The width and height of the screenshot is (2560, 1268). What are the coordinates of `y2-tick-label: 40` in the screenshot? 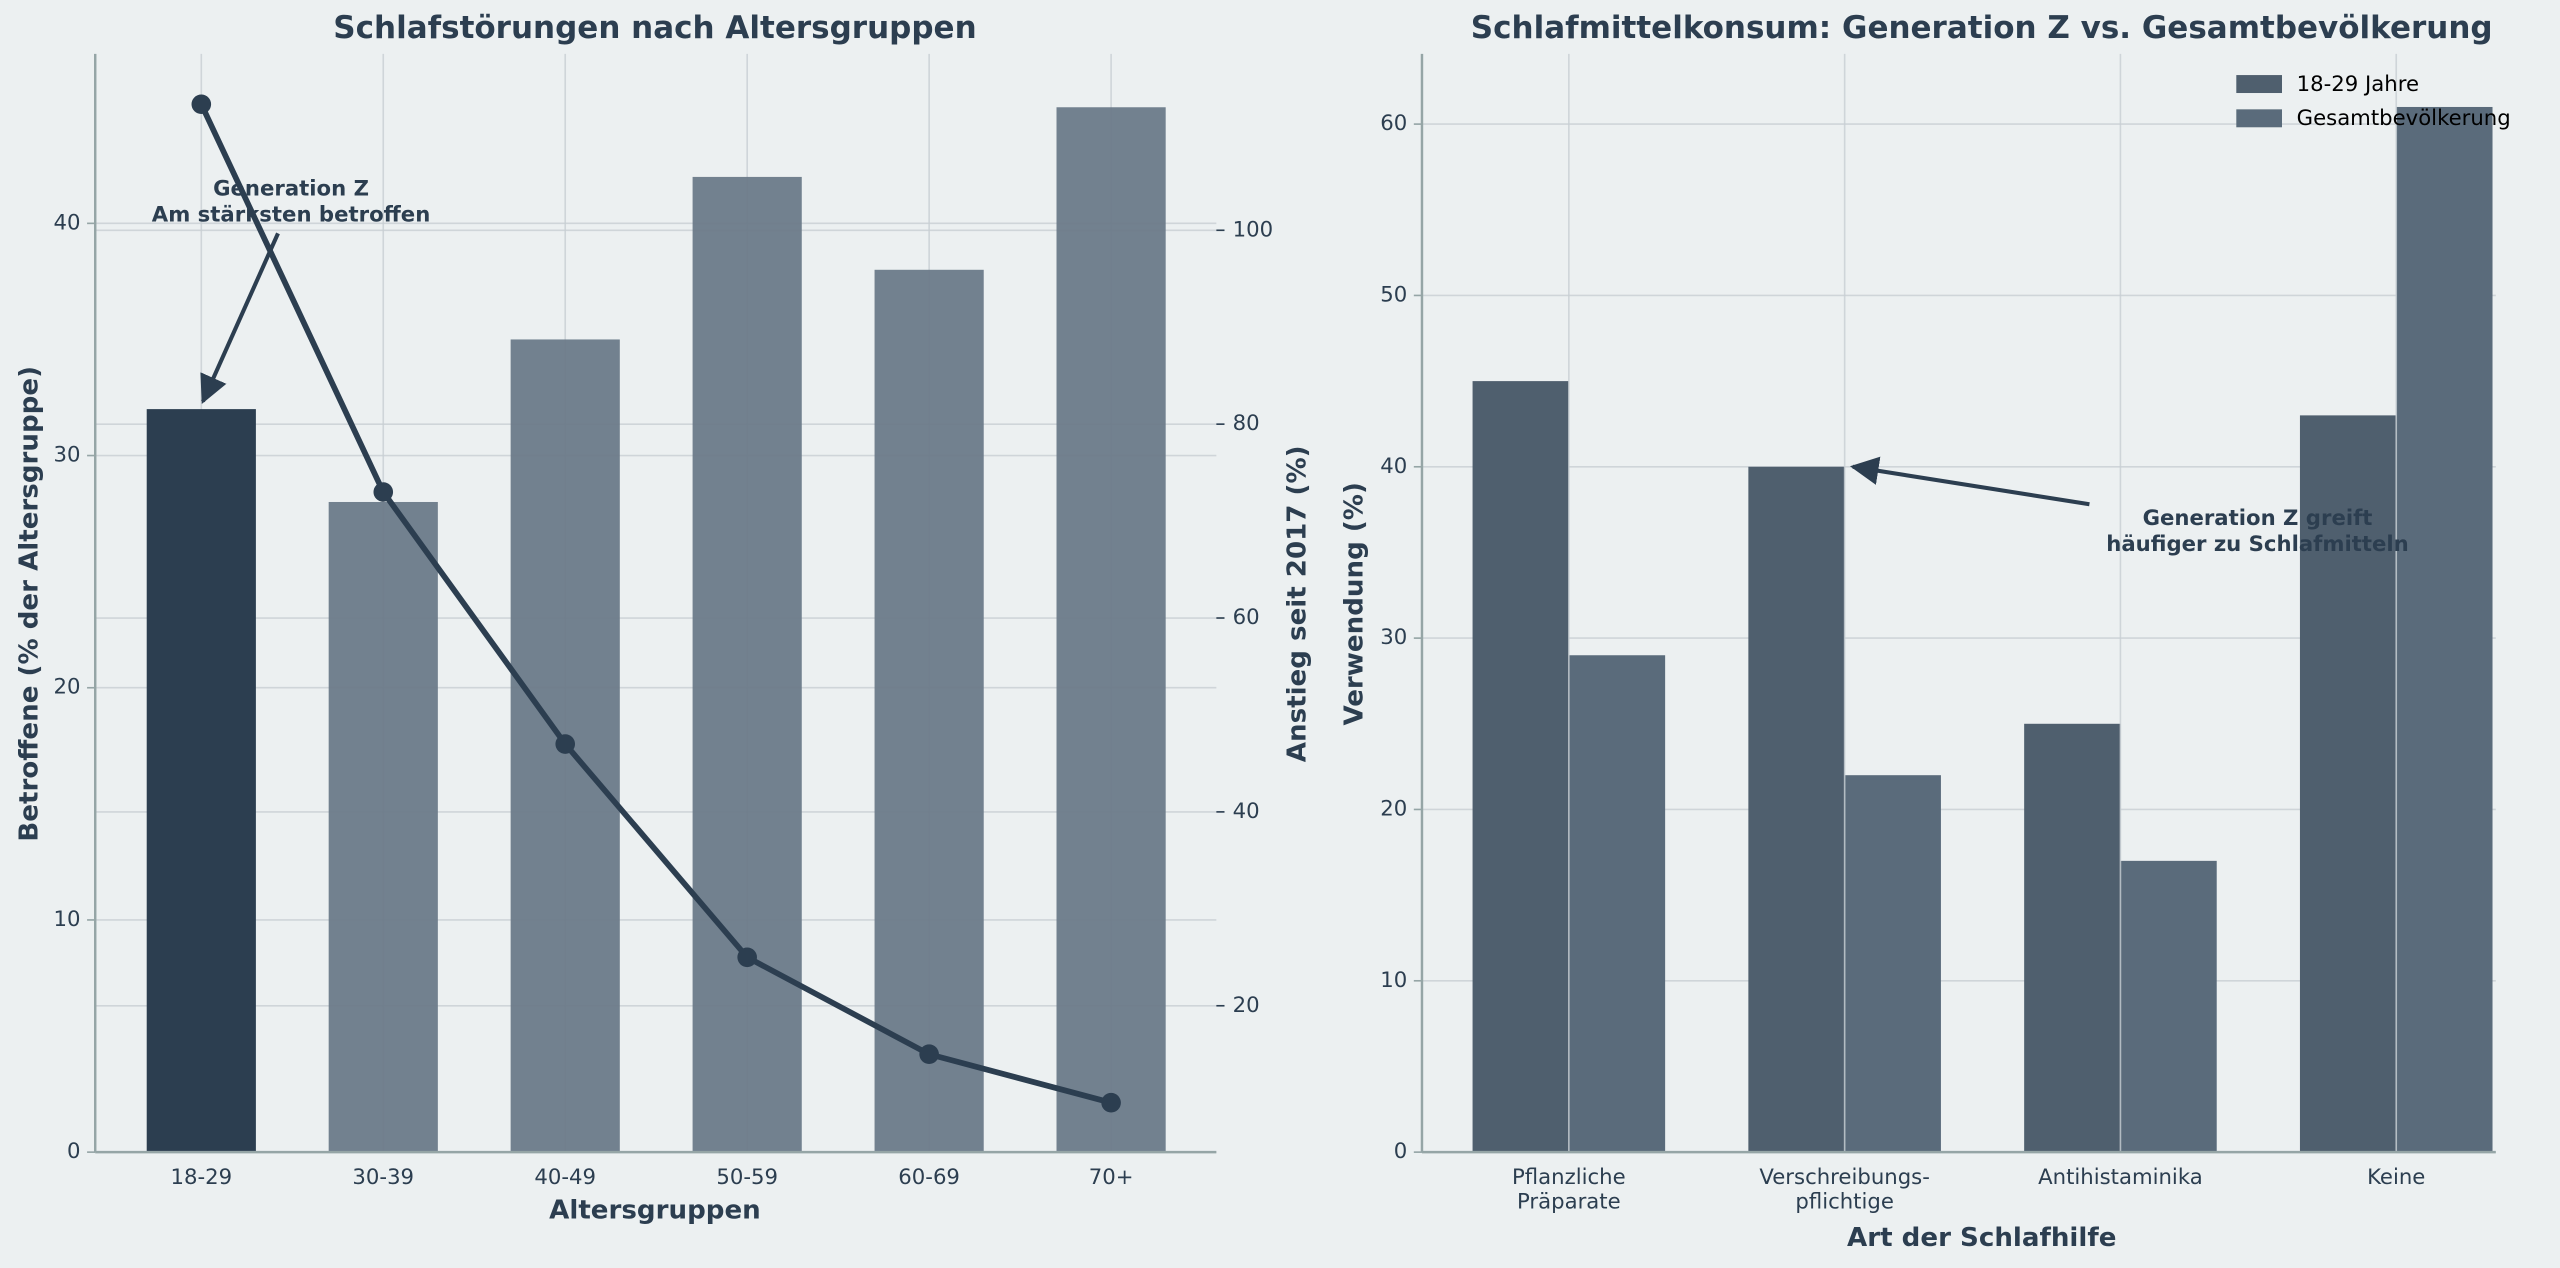 It's located at (1246, 811).